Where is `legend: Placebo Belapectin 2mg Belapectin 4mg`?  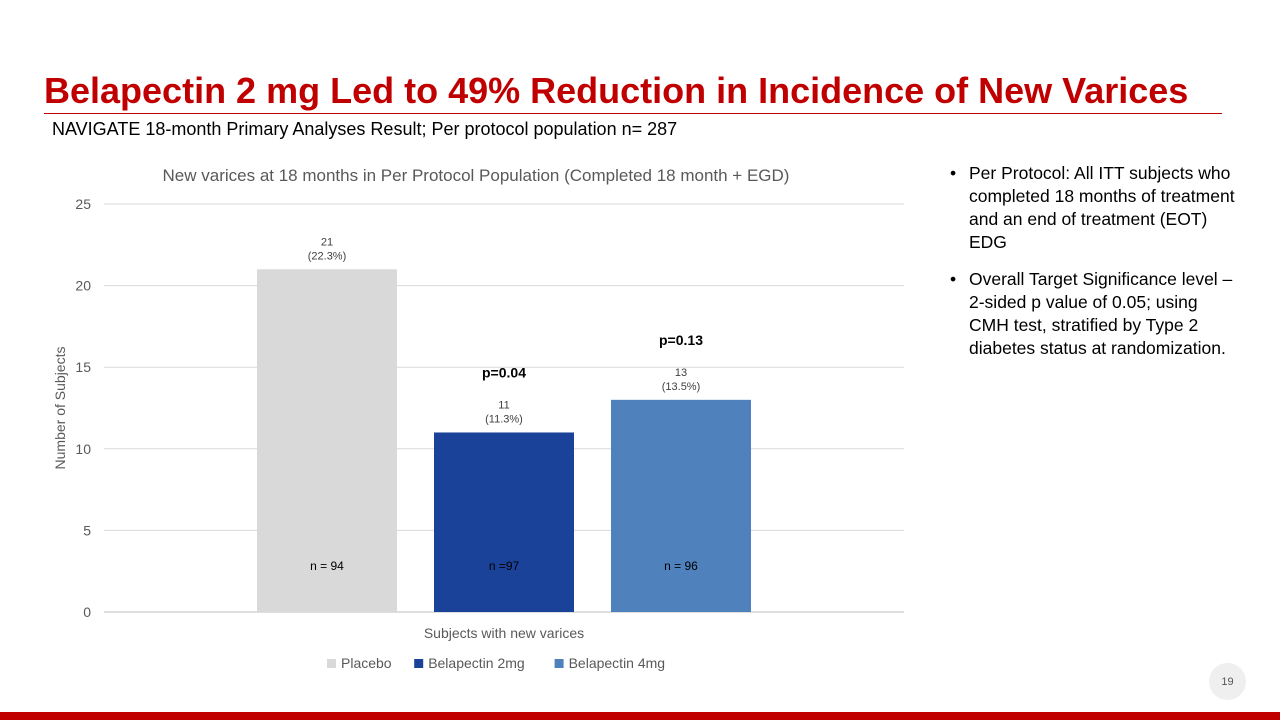
legend: Placebo Belapectin 2mg Belapectin 4mg is located at coordinates (496, 663).